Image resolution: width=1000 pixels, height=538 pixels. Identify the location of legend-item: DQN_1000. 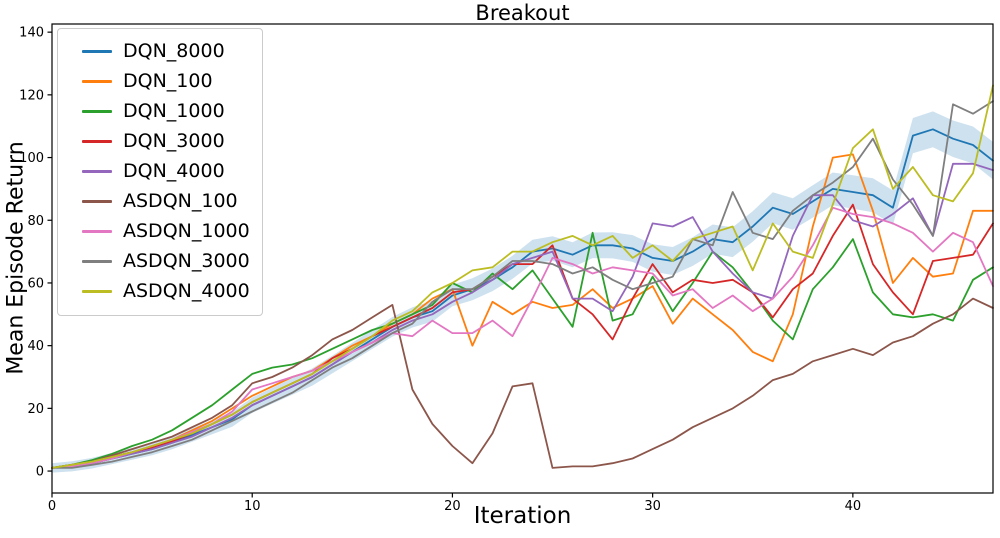
(169, 111).